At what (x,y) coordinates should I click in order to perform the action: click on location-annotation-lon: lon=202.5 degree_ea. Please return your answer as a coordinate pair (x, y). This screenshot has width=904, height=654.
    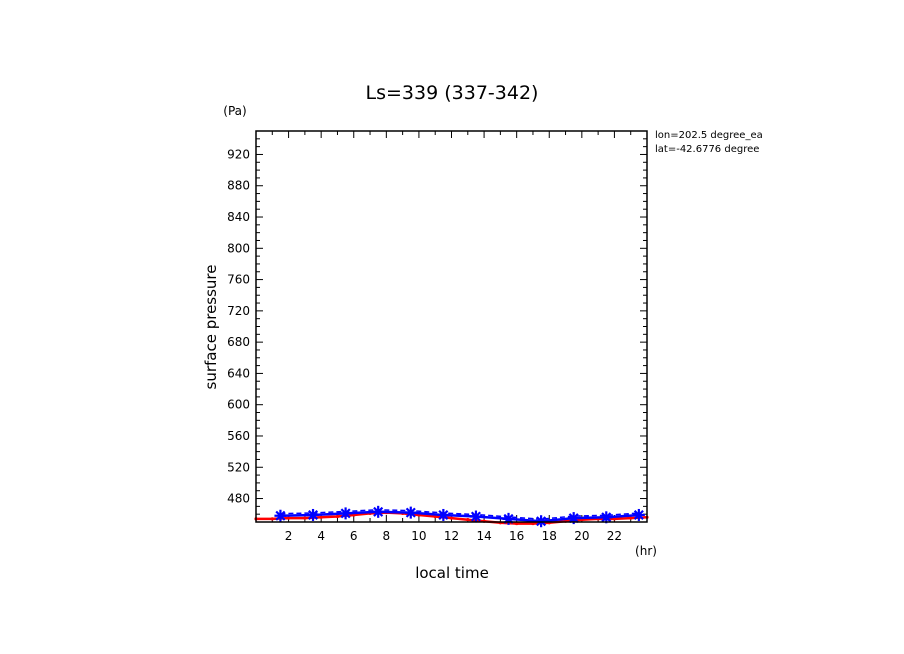
    Looking at the image, I should click on (709, 135).